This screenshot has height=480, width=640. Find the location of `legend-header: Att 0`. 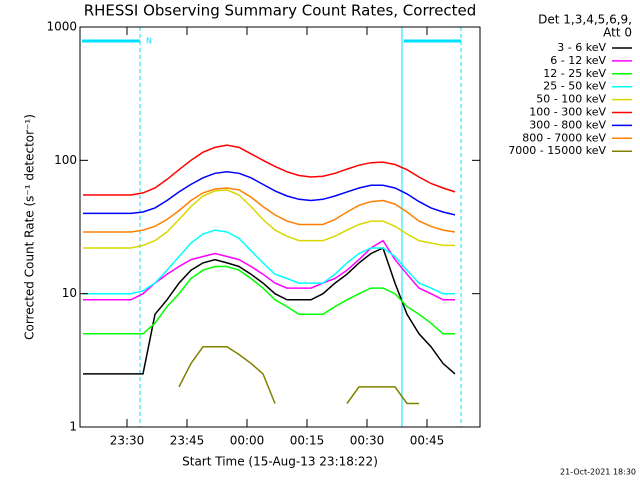

legend-header: Att 0 is located at coordinates (617, 33).